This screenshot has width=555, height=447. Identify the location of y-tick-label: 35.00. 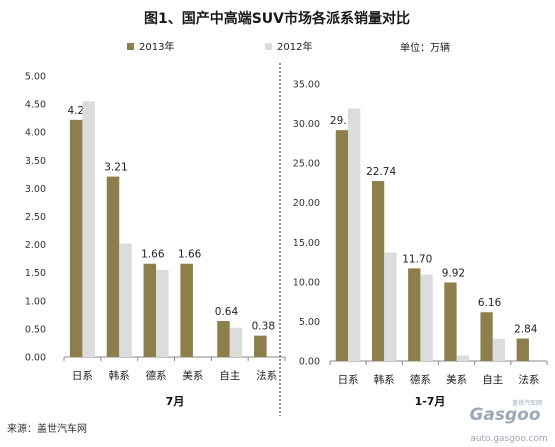
(306, 85).